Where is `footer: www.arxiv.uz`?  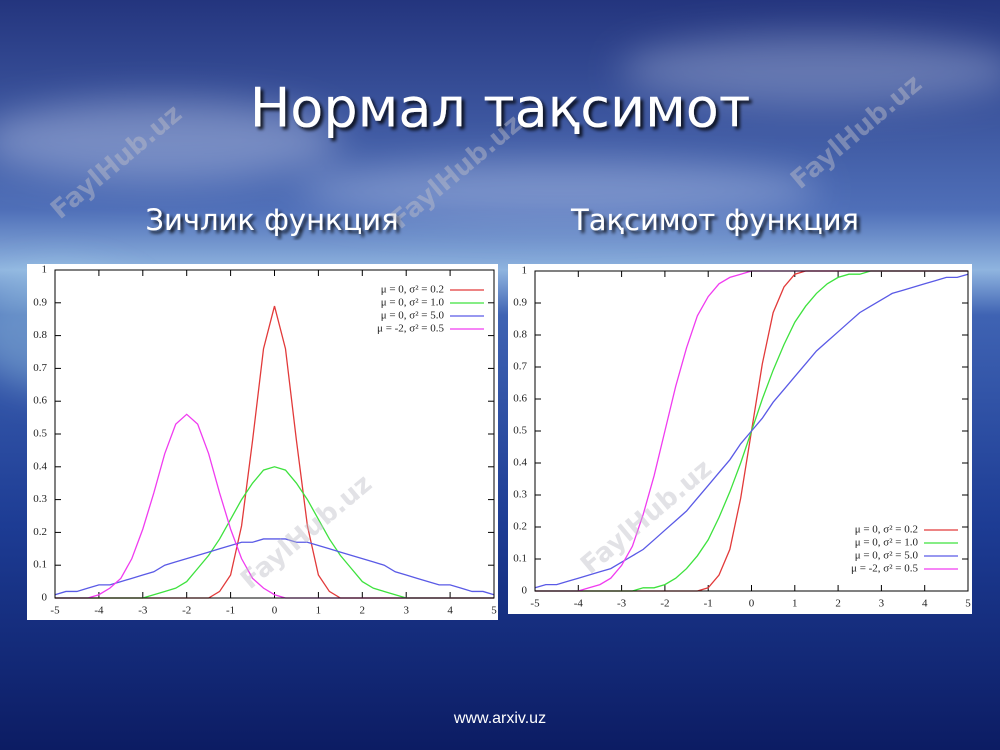 footer: www.arxiv.uz is located at coordinates (499, 718).